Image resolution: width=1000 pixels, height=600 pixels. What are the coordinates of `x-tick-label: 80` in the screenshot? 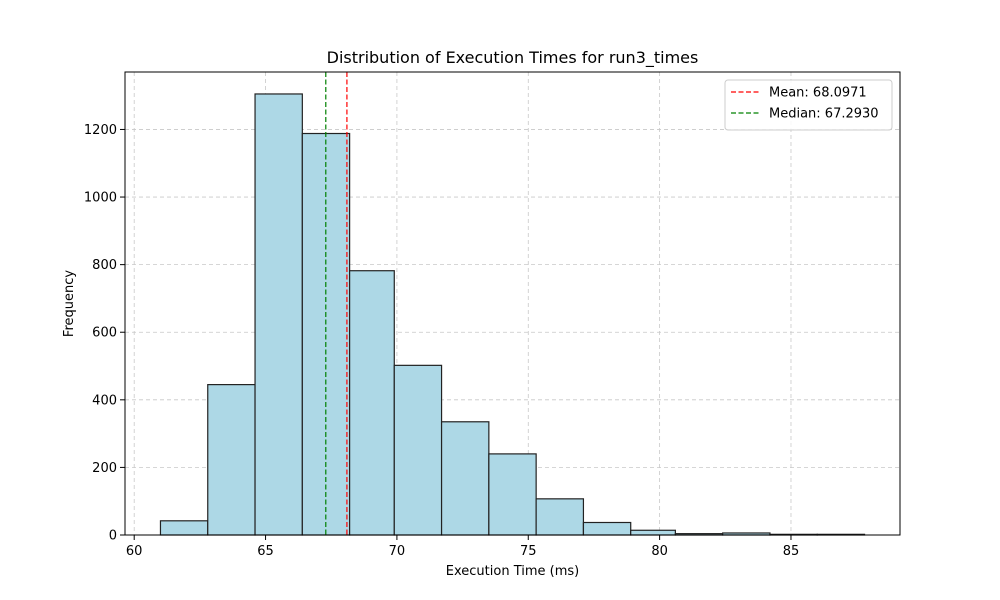 It's located at (659, 551).